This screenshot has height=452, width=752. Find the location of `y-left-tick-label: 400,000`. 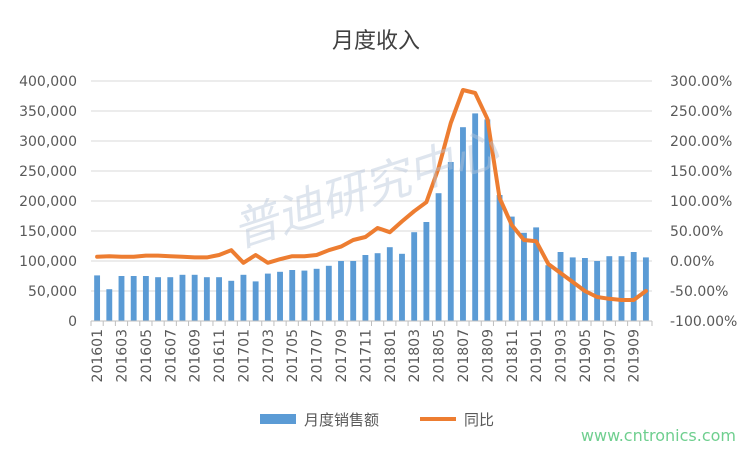

y-left-tick-label: 400,000 is located at coordinates (48, 82).